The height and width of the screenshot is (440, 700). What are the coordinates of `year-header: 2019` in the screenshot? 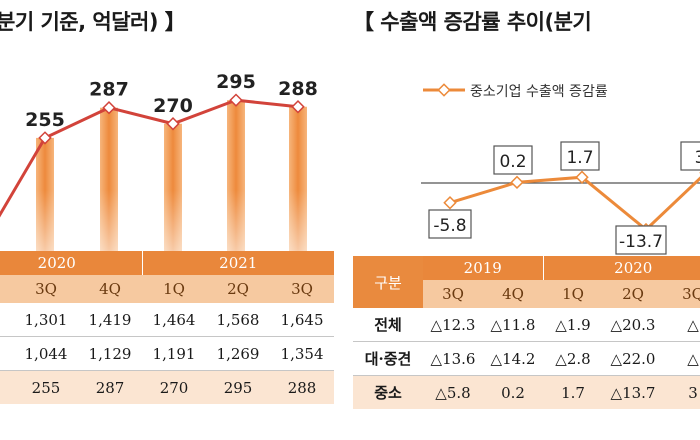 It's located at (483, 268).